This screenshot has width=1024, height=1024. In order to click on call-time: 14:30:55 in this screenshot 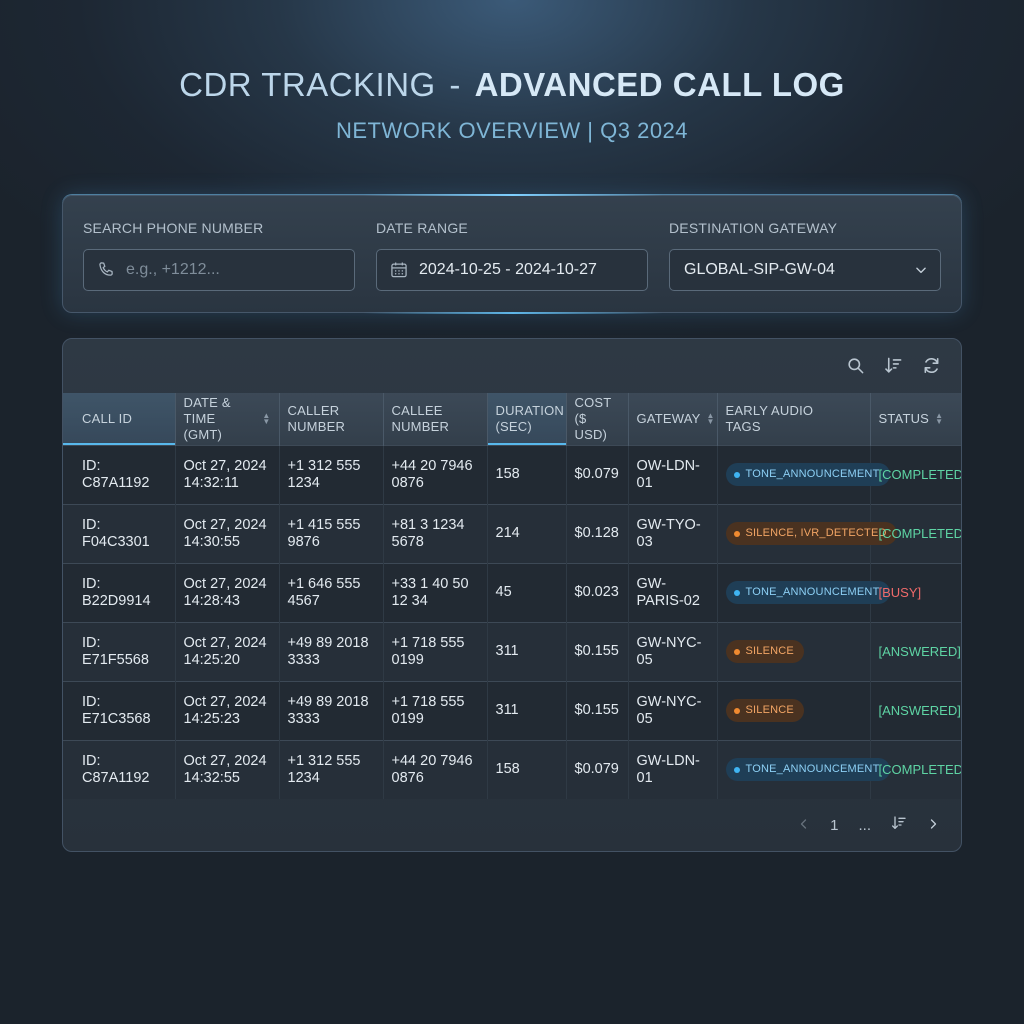, I will do `click(211, 541)`.